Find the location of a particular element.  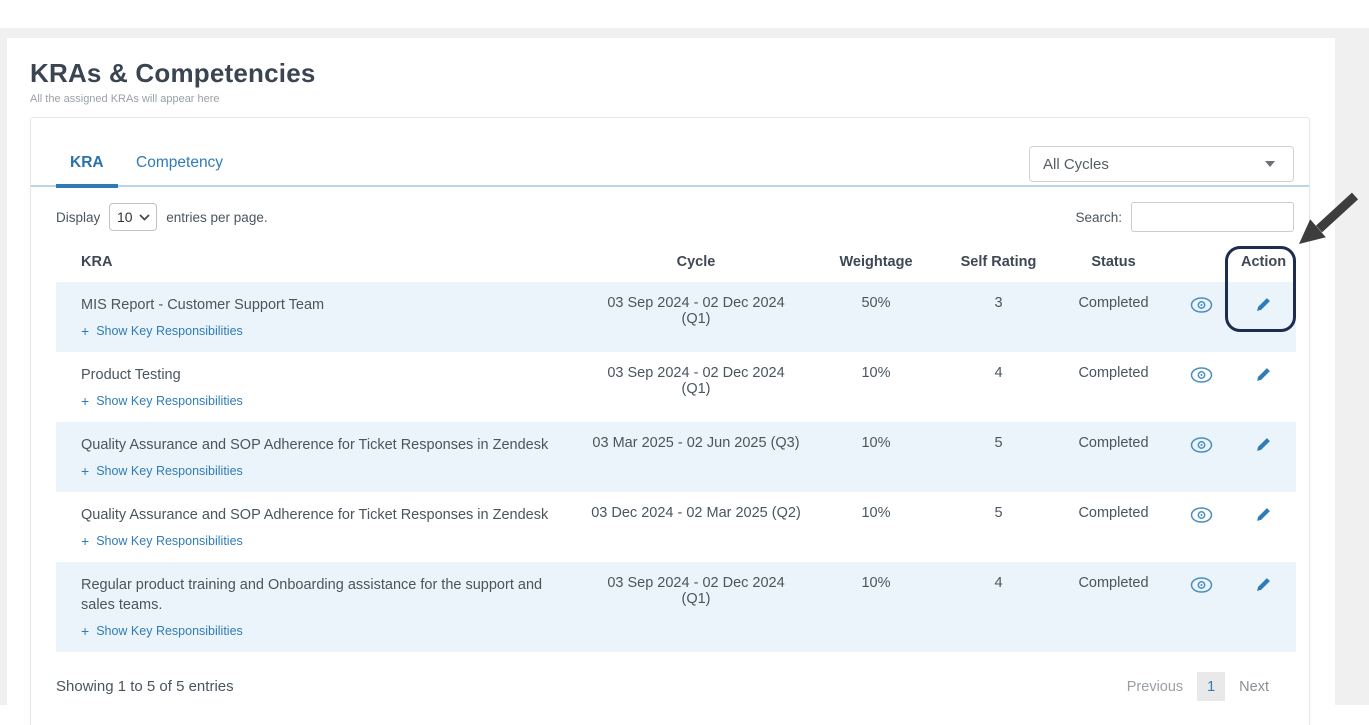

pagination: Previous 1 Next is located at coordinates (1198, 686).